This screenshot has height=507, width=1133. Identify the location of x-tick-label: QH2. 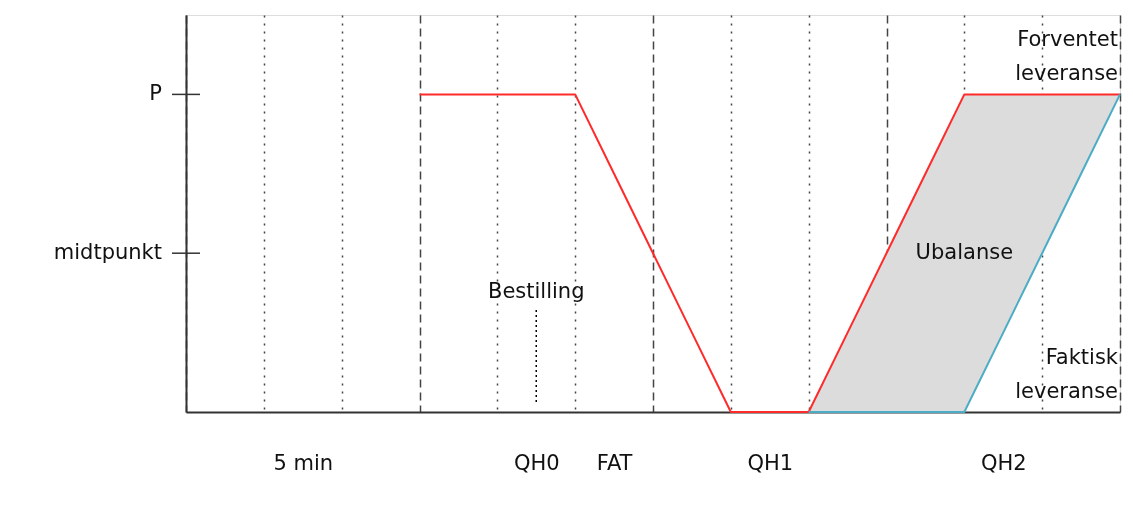
(1003, 462).